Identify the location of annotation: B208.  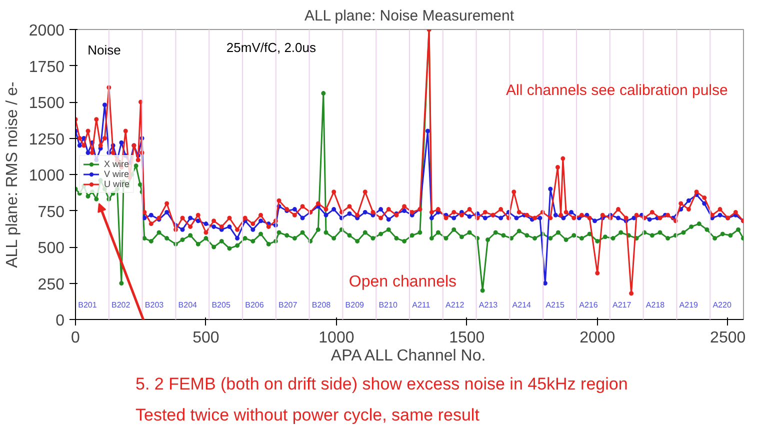
(322, 305).